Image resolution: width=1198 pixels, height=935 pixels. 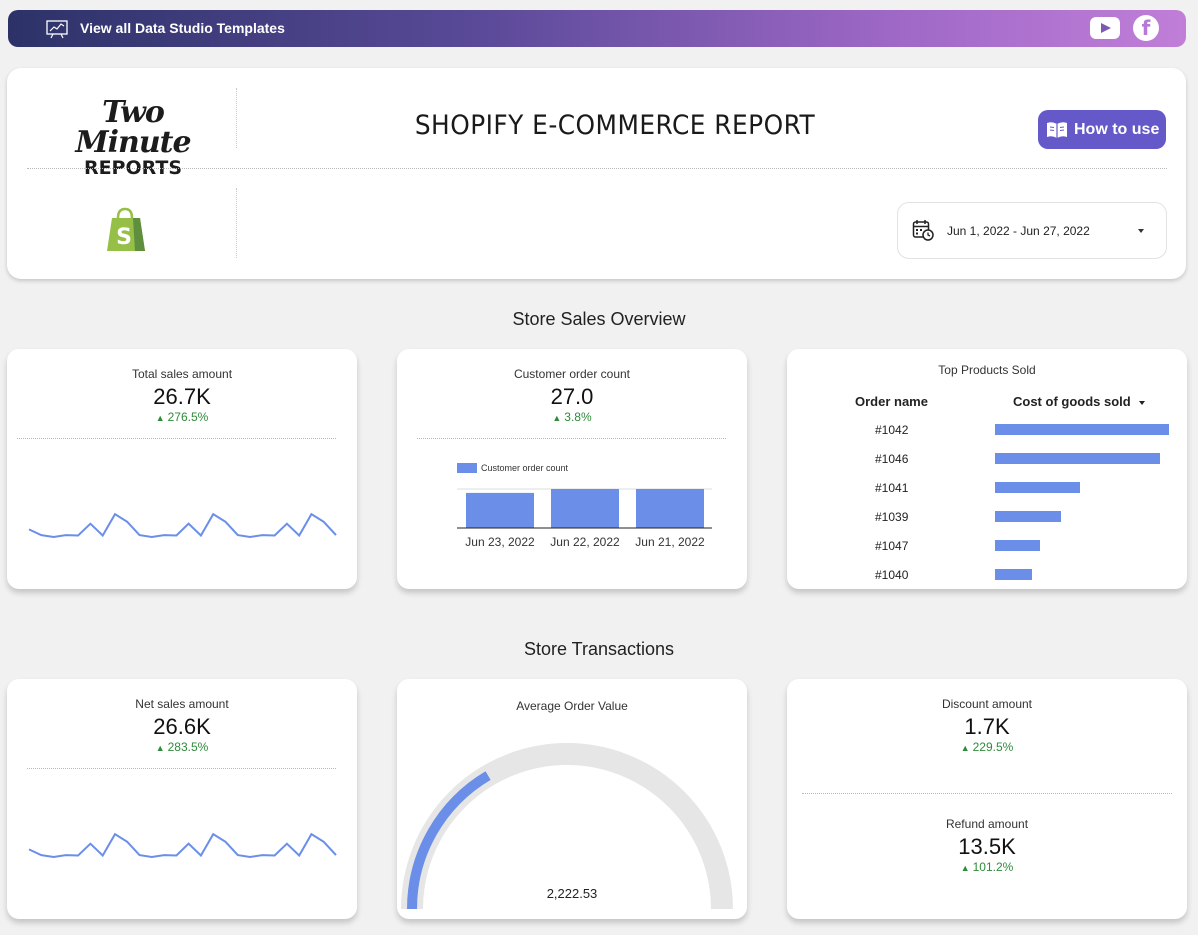 What do you see at coordinates (449, 840) in the screenshot?
I see `gauge-fill` at bounding box center [449, 840].